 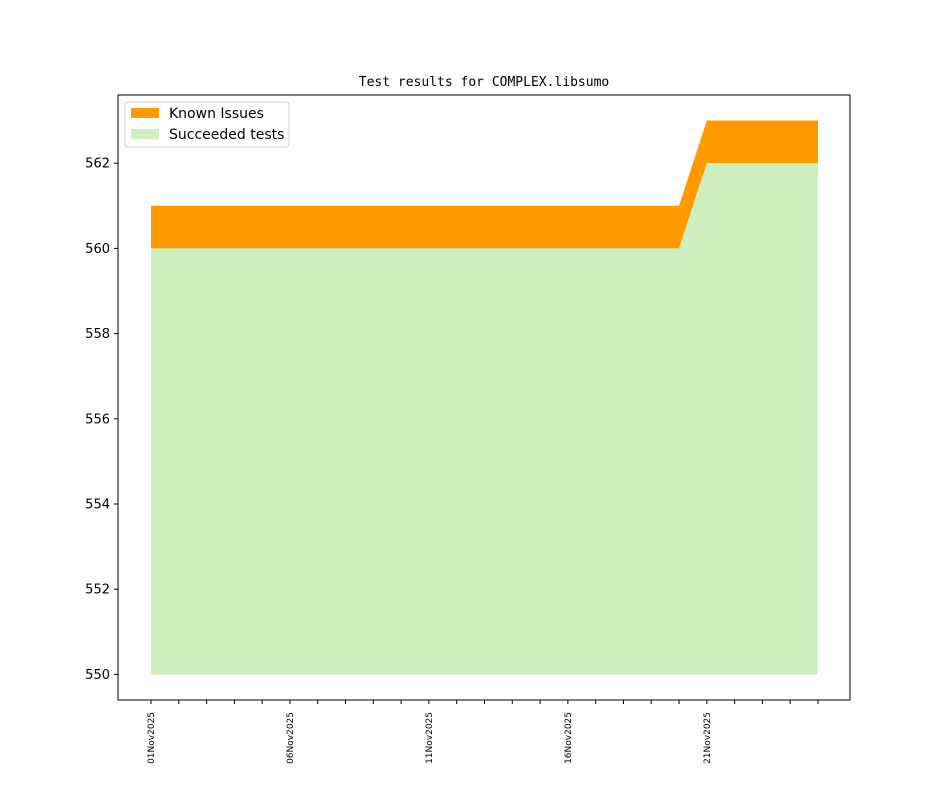 What do you see at coordinates (97, 249) in the screenshot?
I see `y-tick-label: 560` at bounding box center [97, 249].